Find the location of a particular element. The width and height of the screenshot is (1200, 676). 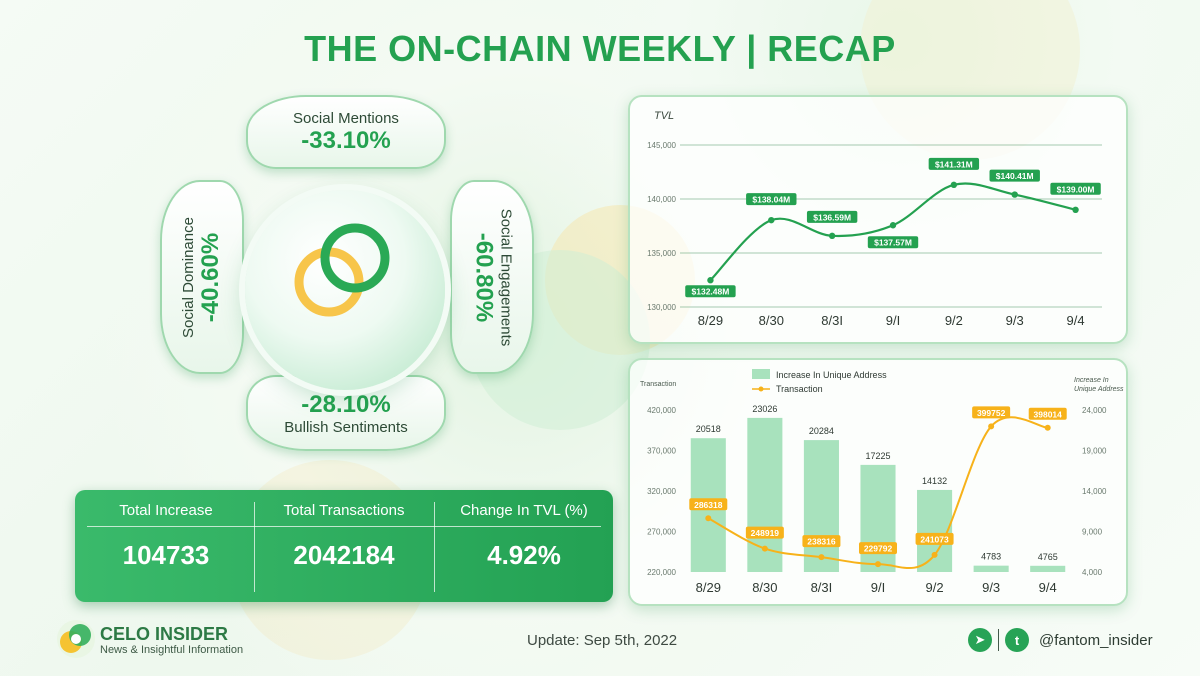

bar-value-label: 20284 is located at coordinates (821, 431).